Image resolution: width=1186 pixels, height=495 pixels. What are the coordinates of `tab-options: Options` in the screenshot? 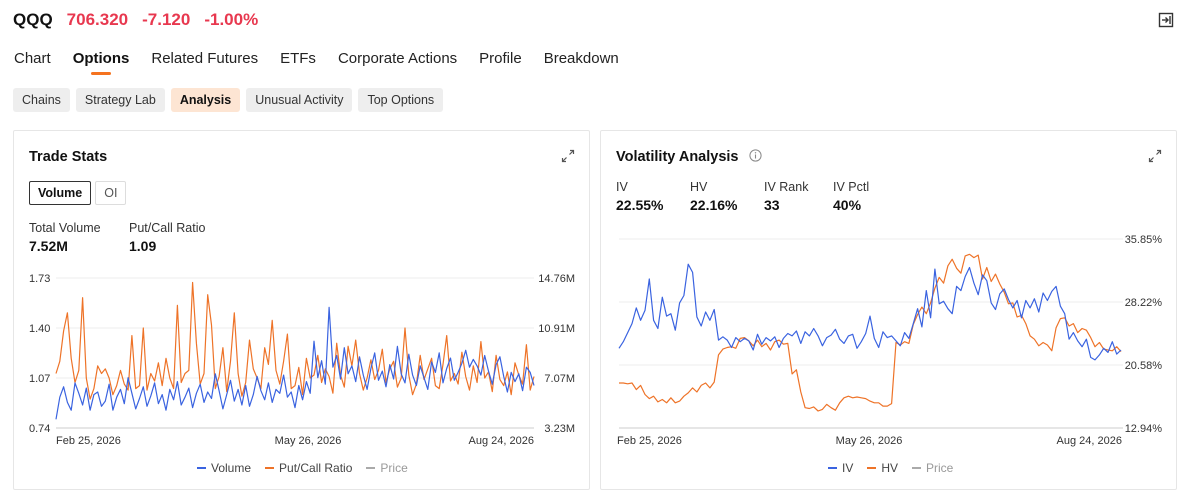 It's located at (101, 62).